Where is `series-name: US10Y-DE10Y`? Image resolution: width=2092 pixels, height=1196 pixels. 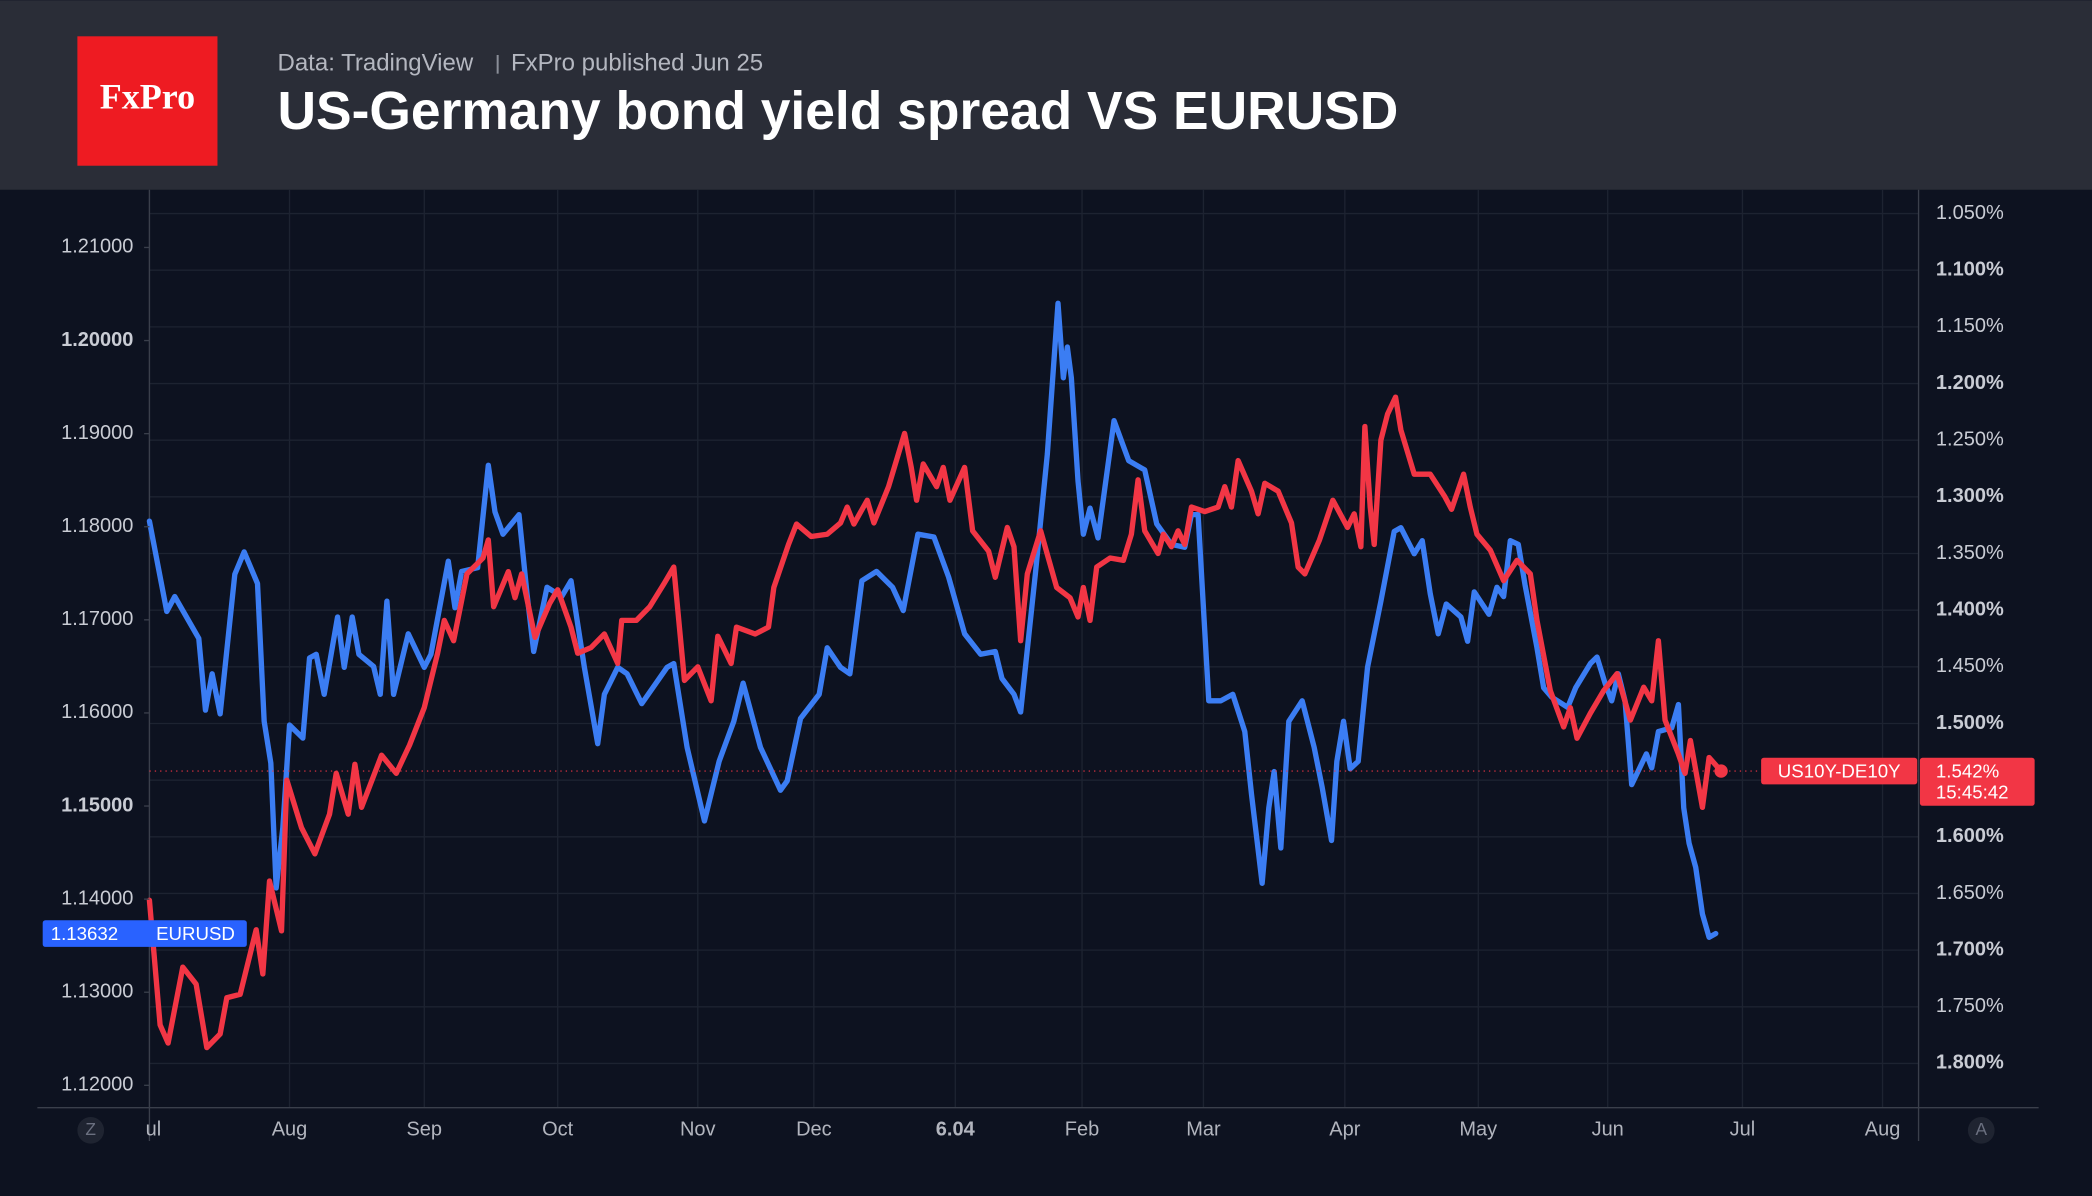 series-name: US10Y-DE10Y is located at coordinates (1839, 770).